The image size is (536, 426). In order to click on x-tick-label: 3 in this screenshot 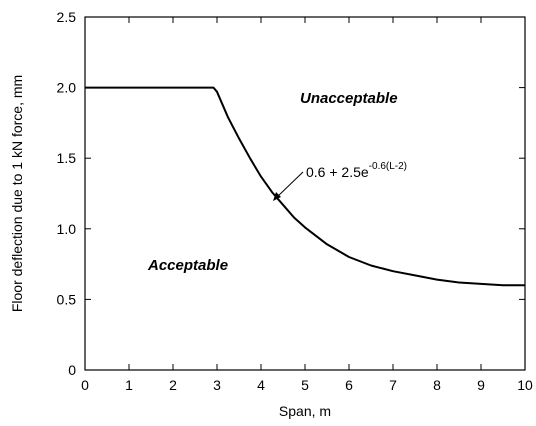, I will do `click(217, 385)`.